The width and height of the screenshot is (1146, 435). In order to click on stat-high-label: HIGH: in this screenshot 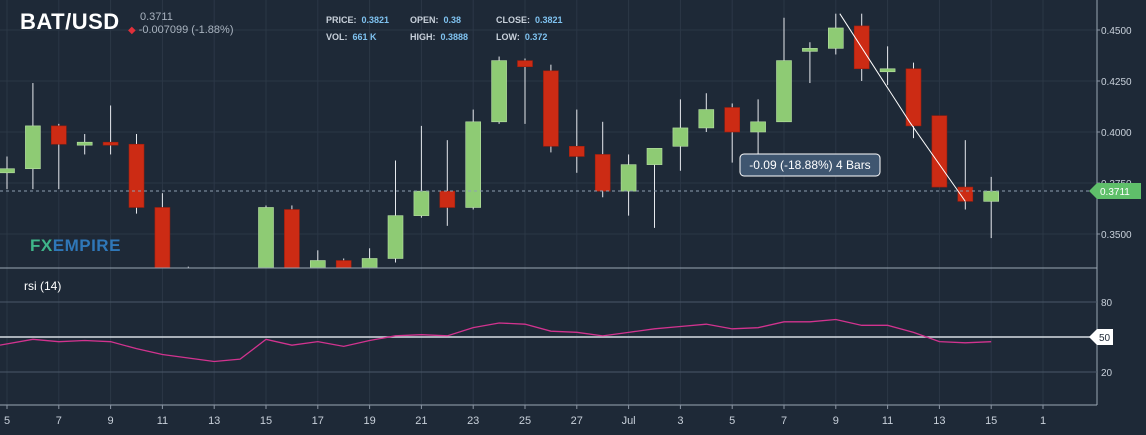, I will do `click(423, 37)`.